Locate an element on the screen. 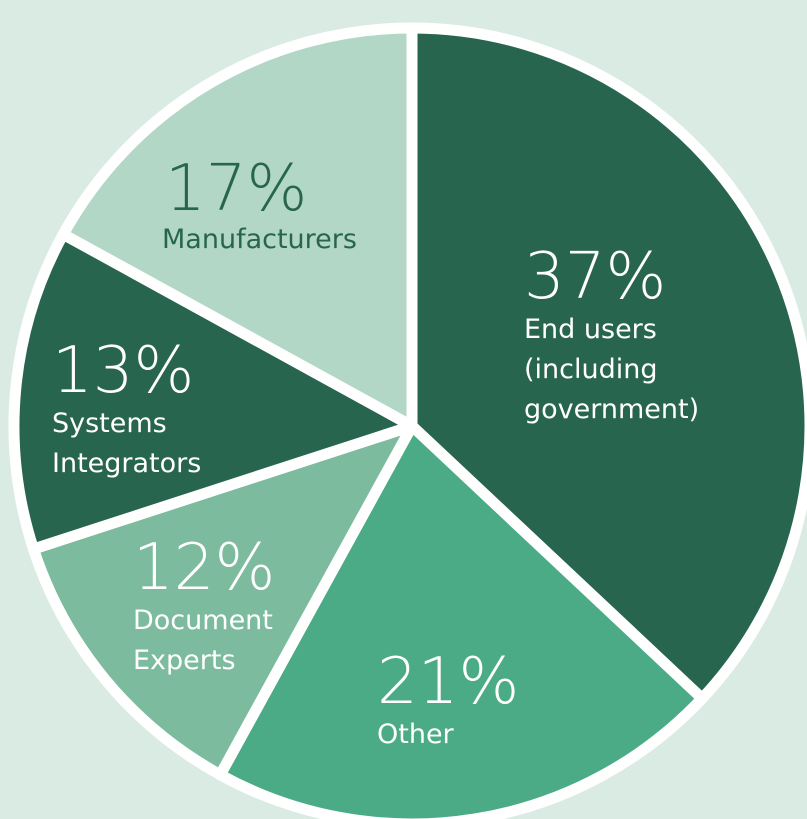  slice-category-label: Other is located at coordinates (416, 734).